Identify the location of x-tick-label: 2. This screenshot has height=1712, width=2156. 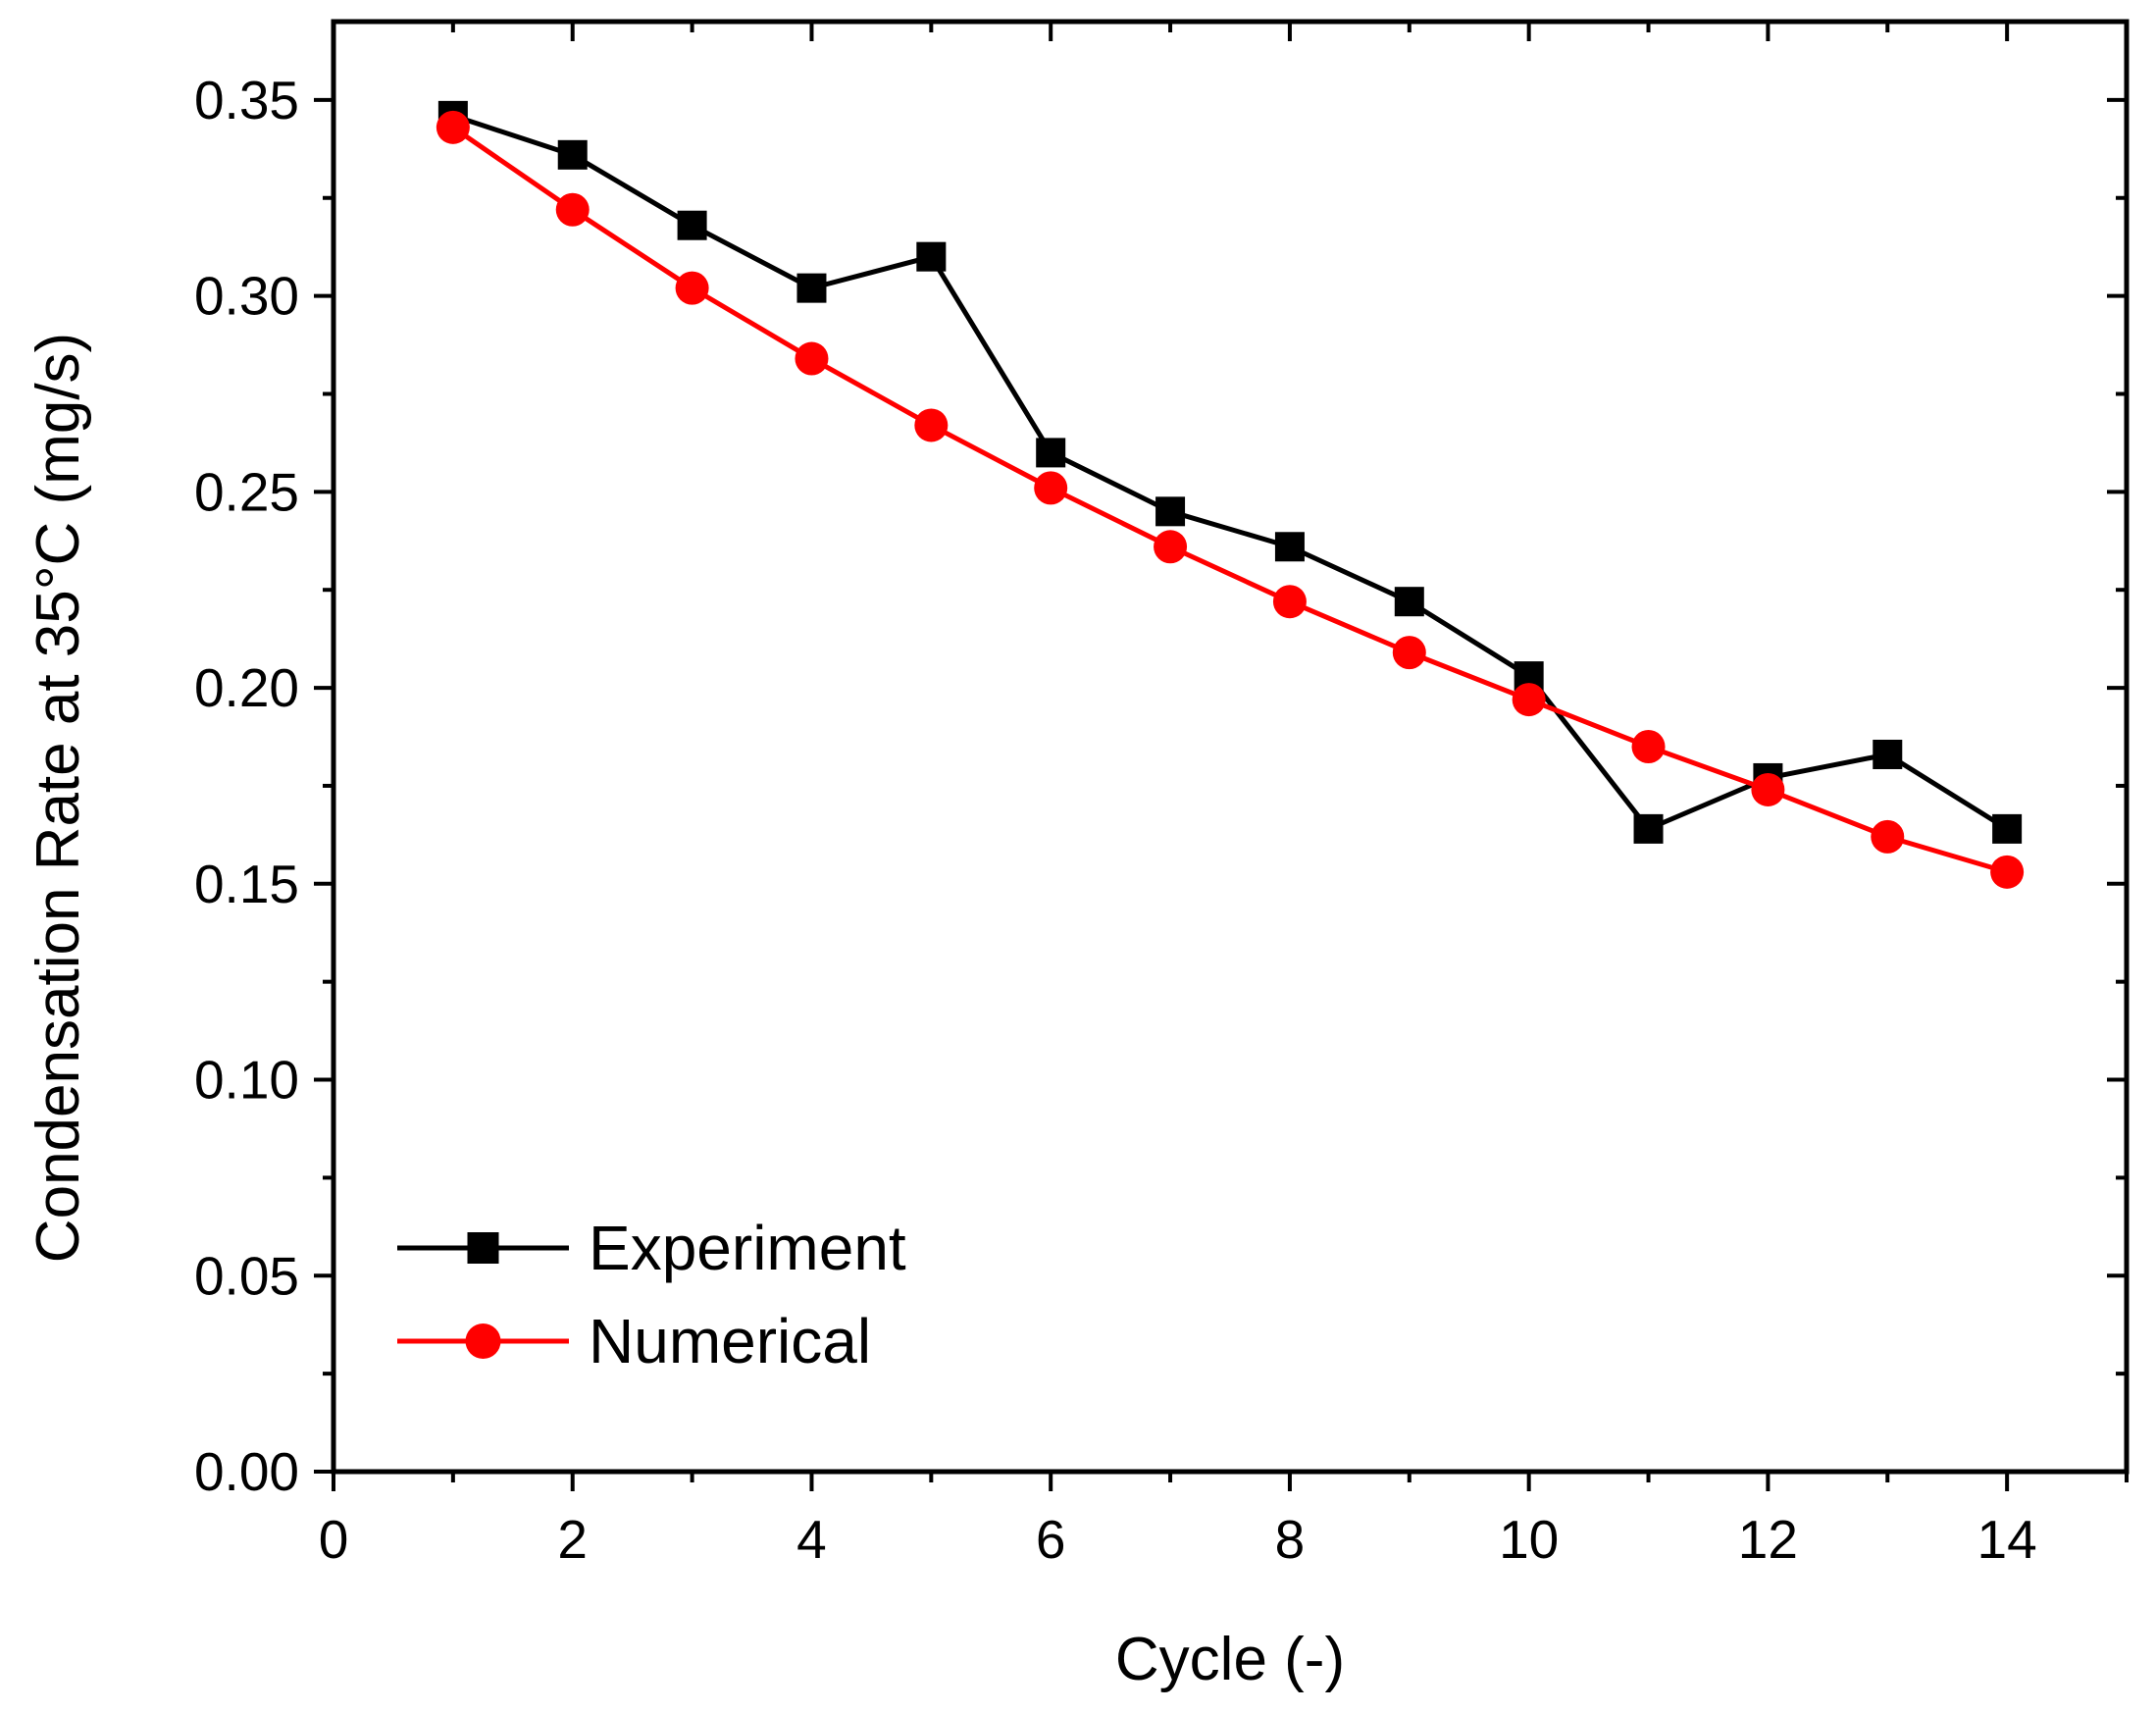
(572, 1539).